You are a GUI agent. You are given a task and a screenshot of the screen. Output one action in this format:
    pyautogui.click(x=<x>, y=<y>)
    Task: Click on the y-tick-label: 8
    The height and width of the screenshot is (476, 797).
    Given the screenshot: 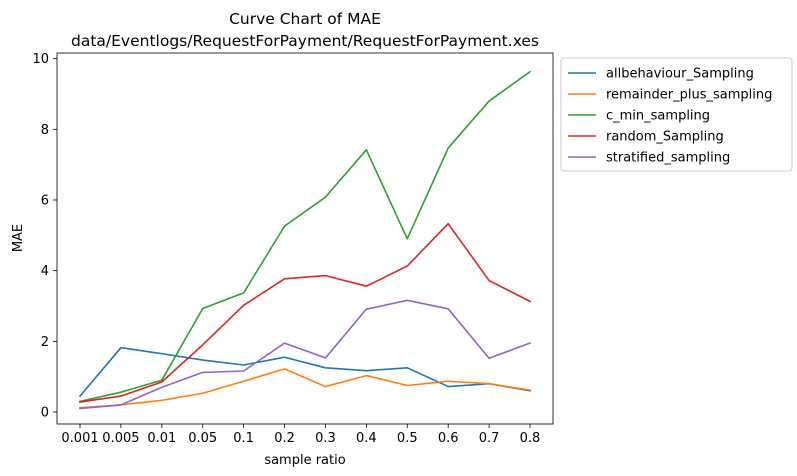 What is the action you would take?
    pyautogui.click(x=45, y=130)
    